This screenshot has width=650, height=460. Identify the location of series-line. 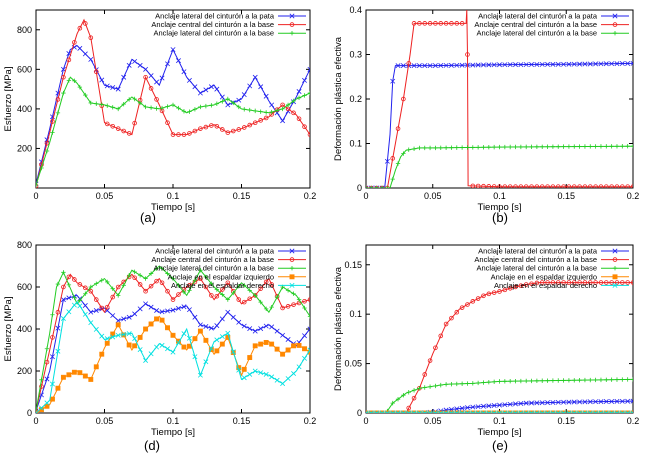
(173, 342).